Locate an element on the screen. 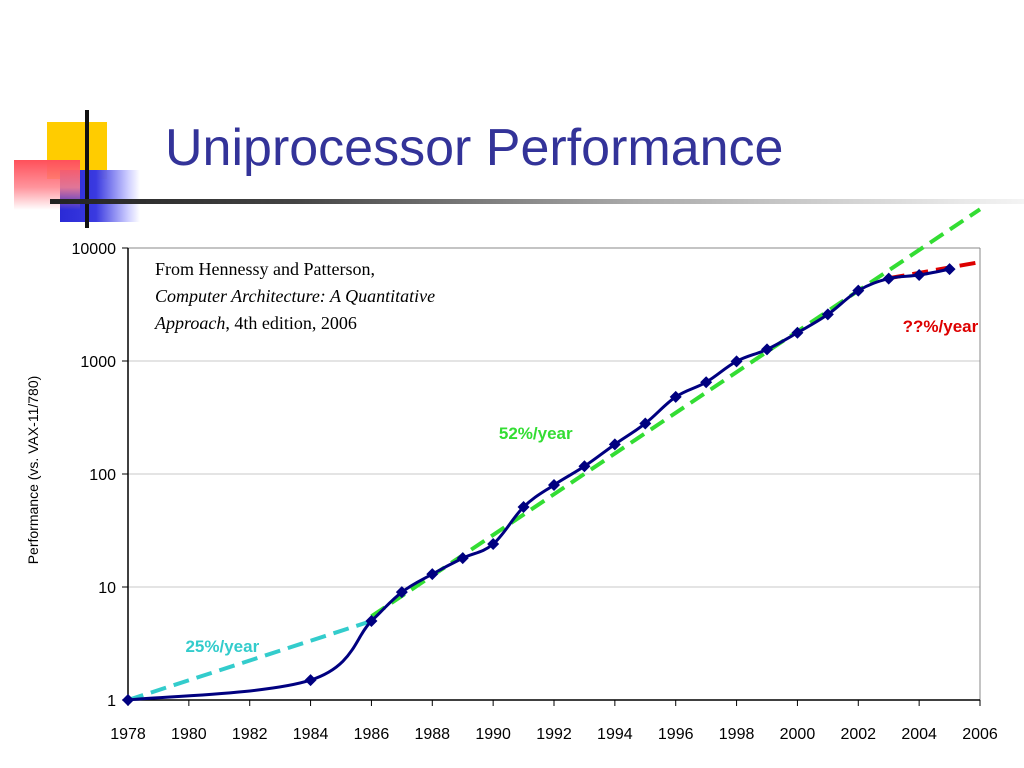 Image resolution: width=1024 pixels, height=768 pixels. data-point-1995 is located at coordinates (645, 423).